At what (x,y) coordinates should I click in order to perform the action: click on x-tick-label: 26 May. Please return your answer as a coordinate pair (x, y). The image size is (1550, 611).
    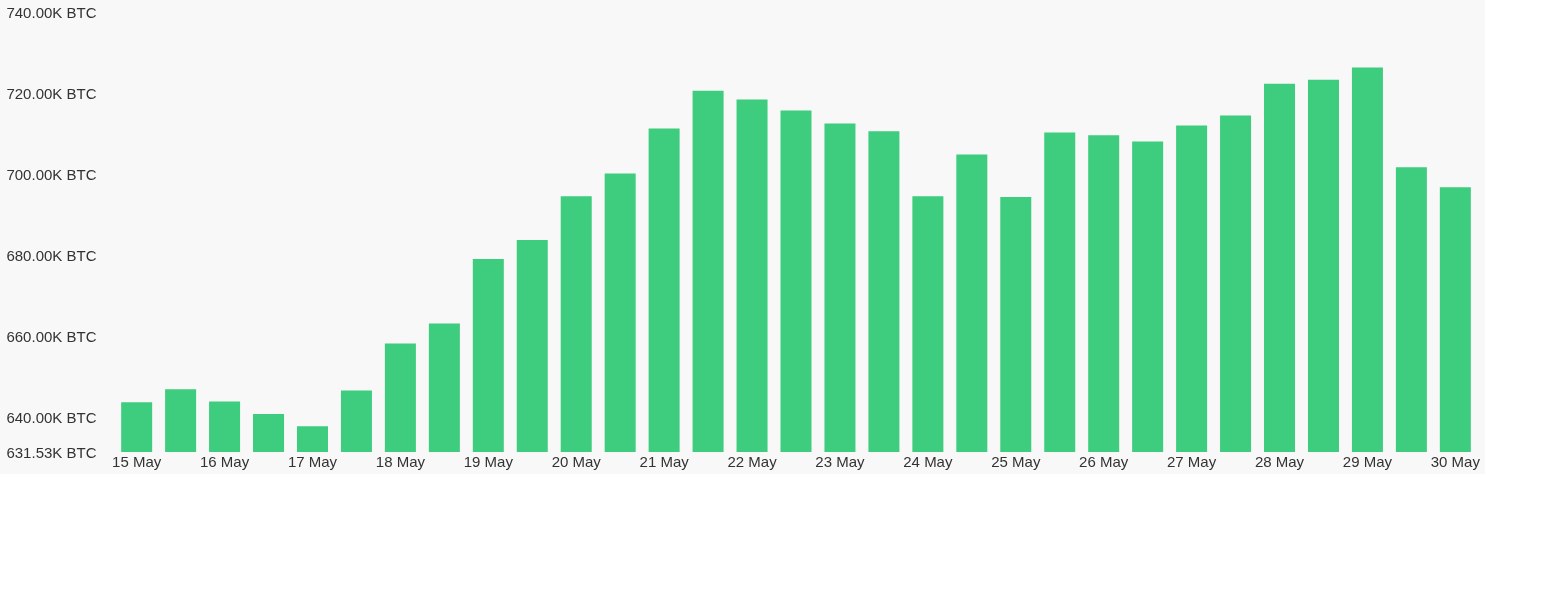
    Looking at the image, I should click on (1104, 461).